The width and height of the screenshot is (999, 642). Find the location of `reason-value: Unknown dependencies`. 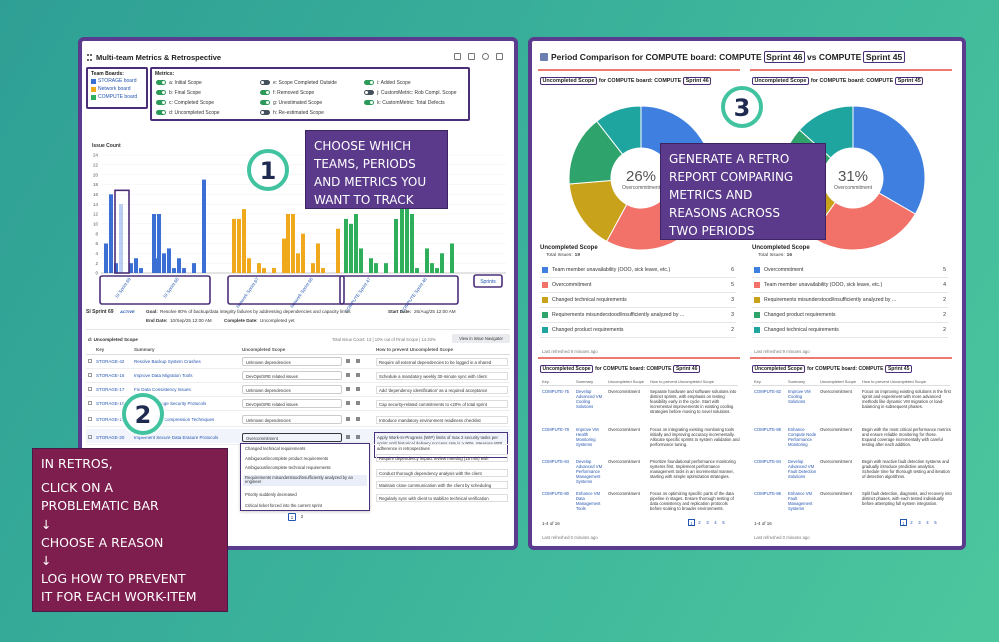

reason-value: Unknown dependencies is located at coordinates (268, 390).